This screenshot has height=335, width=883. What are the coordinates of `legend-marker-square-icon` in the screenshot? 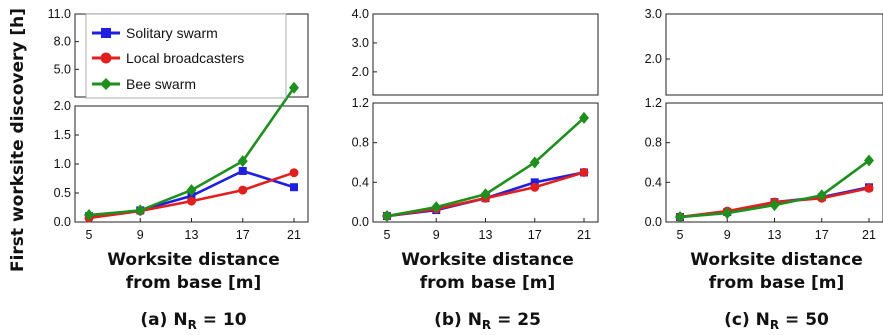 It's located at (106, 33).